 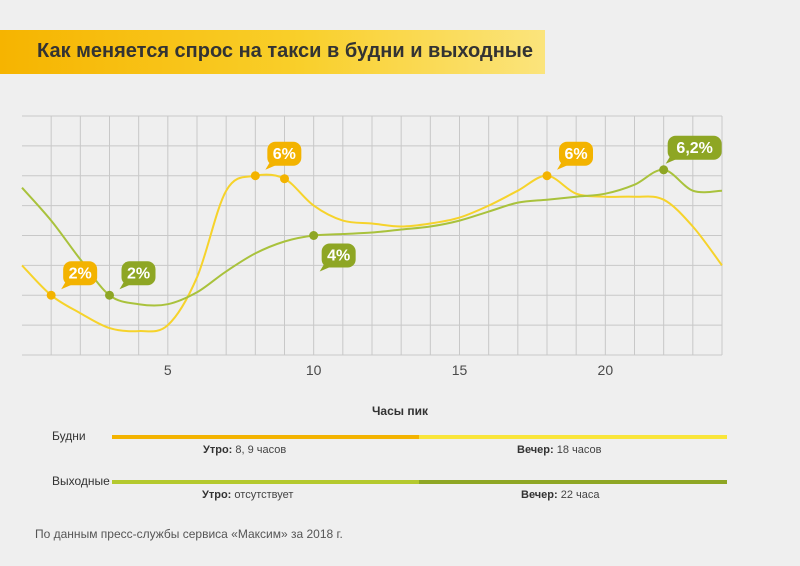 What do you see at coordinates (69, 436) in the screenshot?
I see `weekdays-label: Будни` at bounding box center [69, 436].